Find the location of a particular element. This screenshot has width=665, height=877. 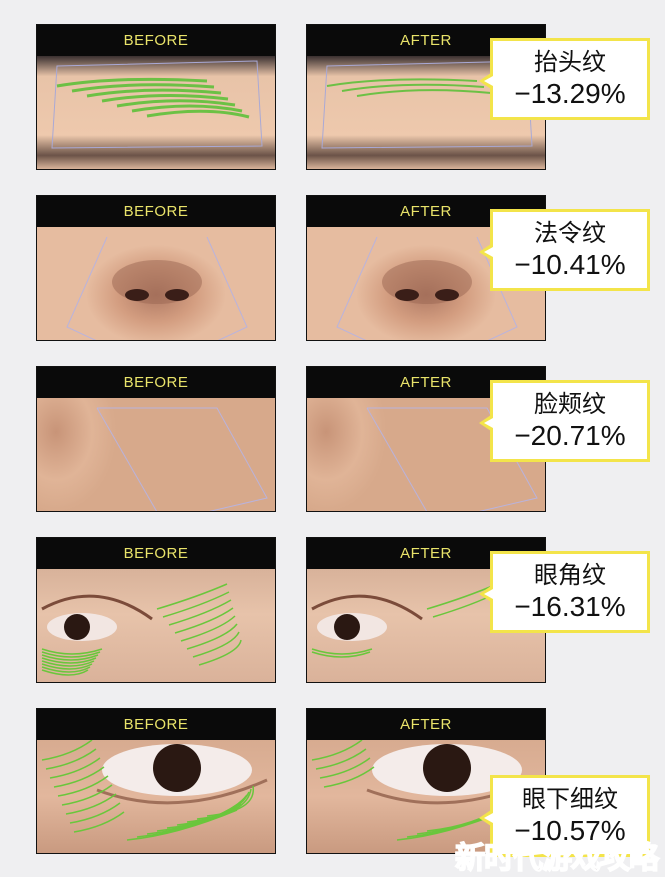

nasolabial-result-callout: 法令纹 −10.41% is located at coordinates (564, 250).